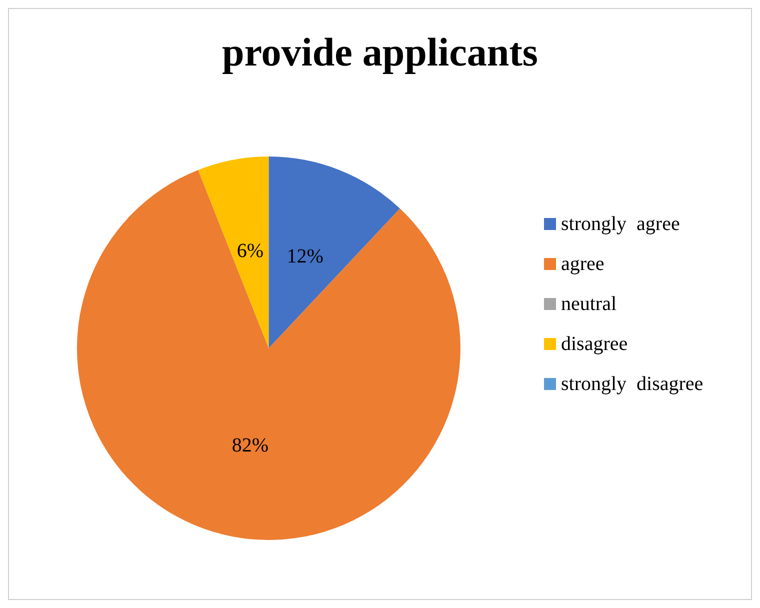 This screenshot has height=608, width=760. What do you see at coordinates (589, 304) in the screenshot?
I see `legend-label: neutral` at bounding box center [589, 304].